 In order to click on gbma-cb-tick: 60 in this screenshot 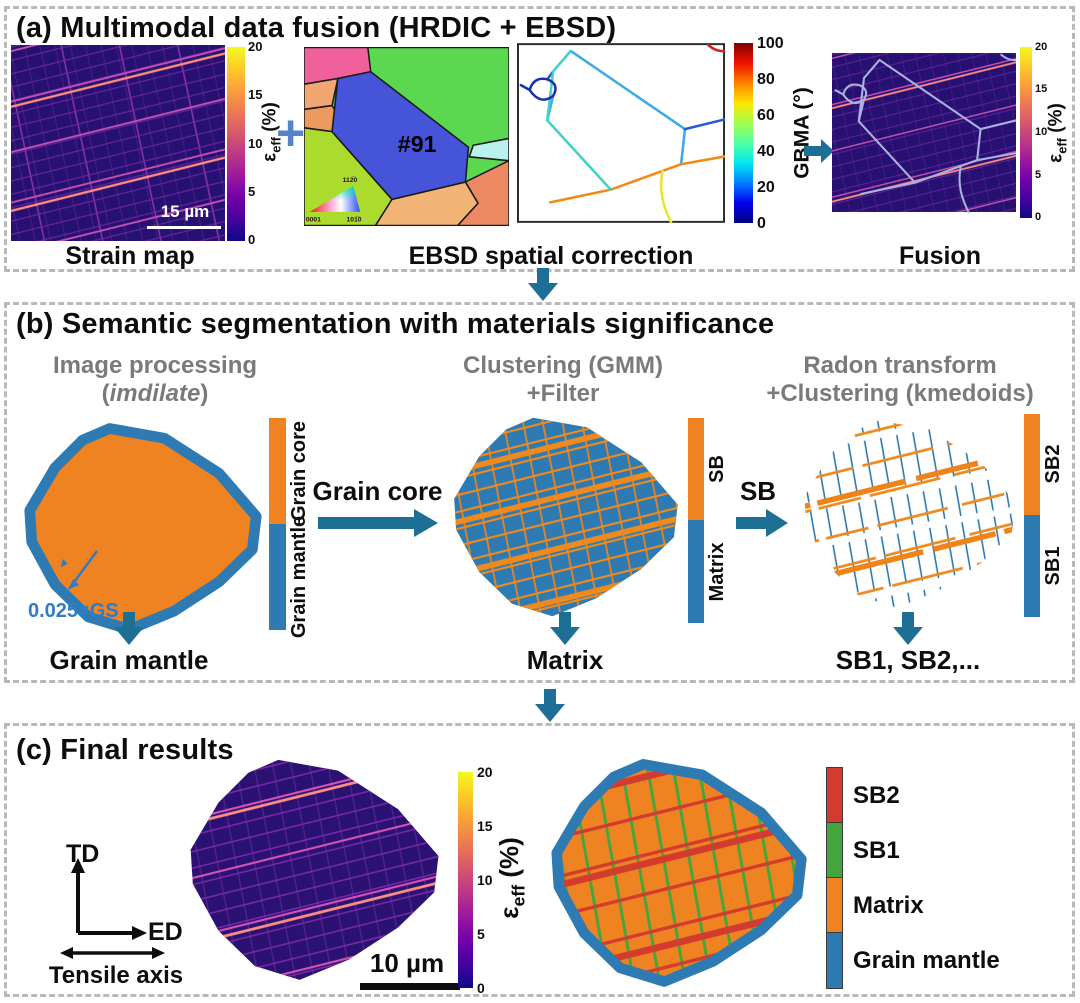, I will do `click(766, 115)`.